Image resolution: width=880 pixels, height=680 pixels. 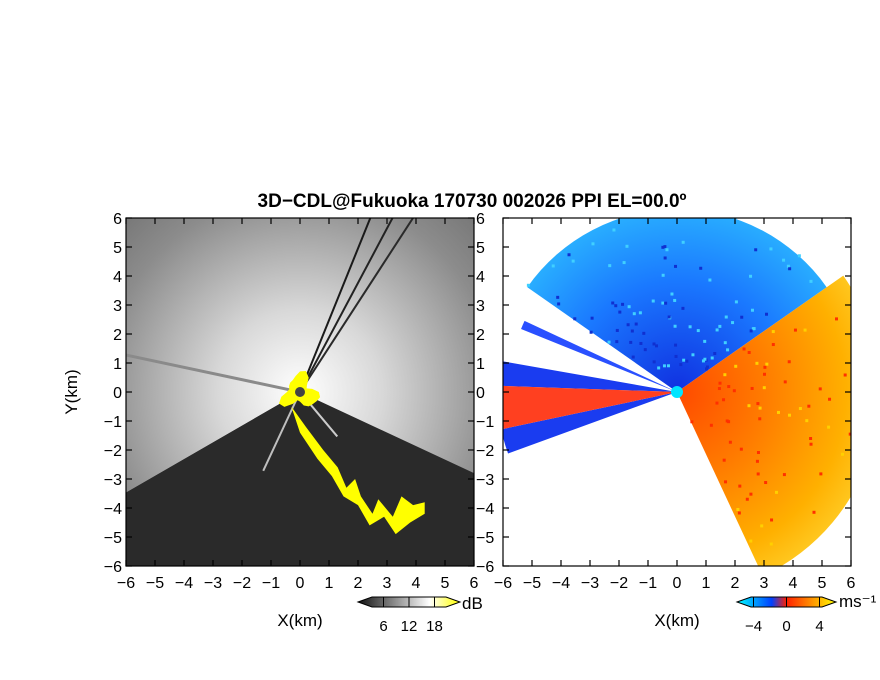 I want to click on velocity-colorbar-unit: ms⁻¹, so click(x=858, y=601).